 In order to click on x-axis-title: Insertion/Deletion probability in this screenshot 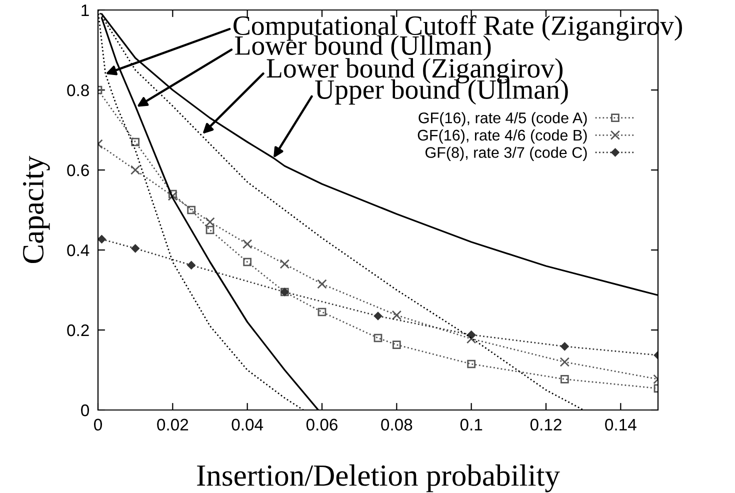, I will do `click(378, 478)`.